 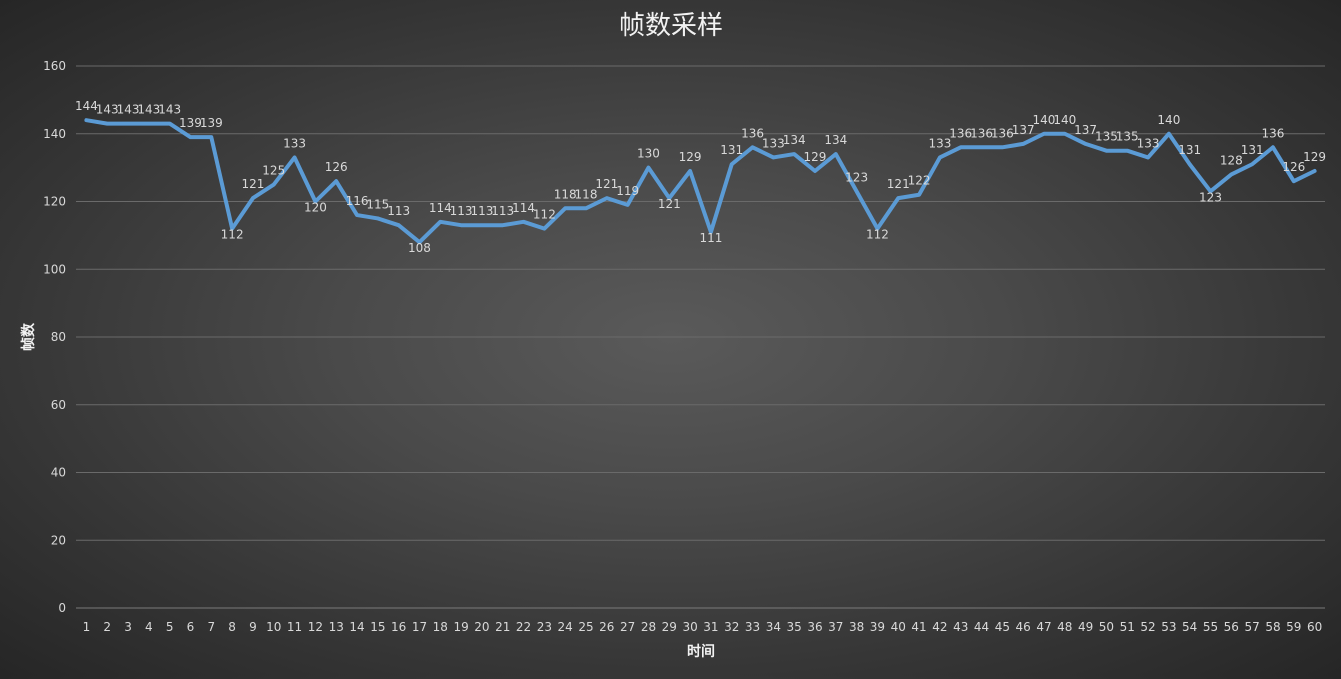 What do you see at coordinates (294, 627) in the screenshot?
I see `x-tick-label: 11` at bounding box center [294, 627].